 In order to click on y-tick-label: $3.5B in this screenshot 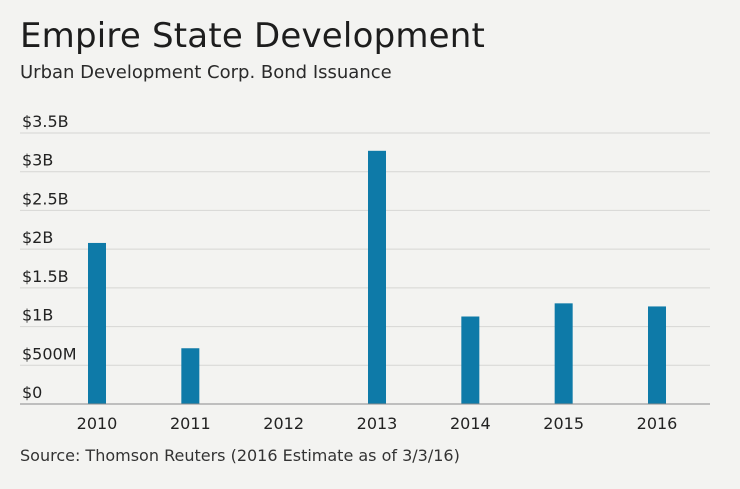, I will do `click(45, 121)`.